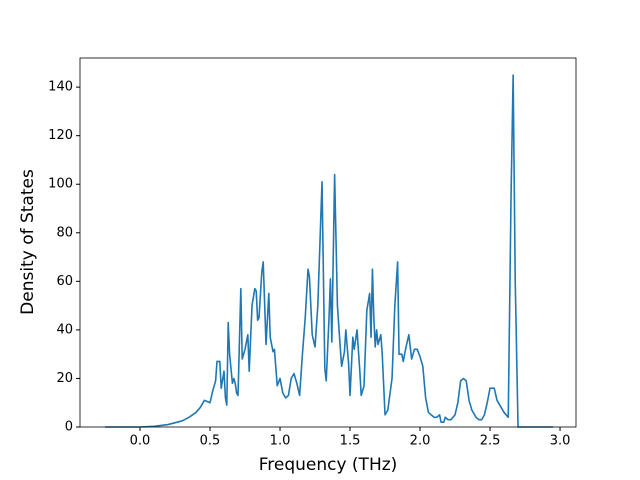 The height and width of the screenshot is (480, 640). What do you see at coordinates (490, 441) in the screenshot?
I see `x-tick-label: 2.5` at bounding box center [490, 441].